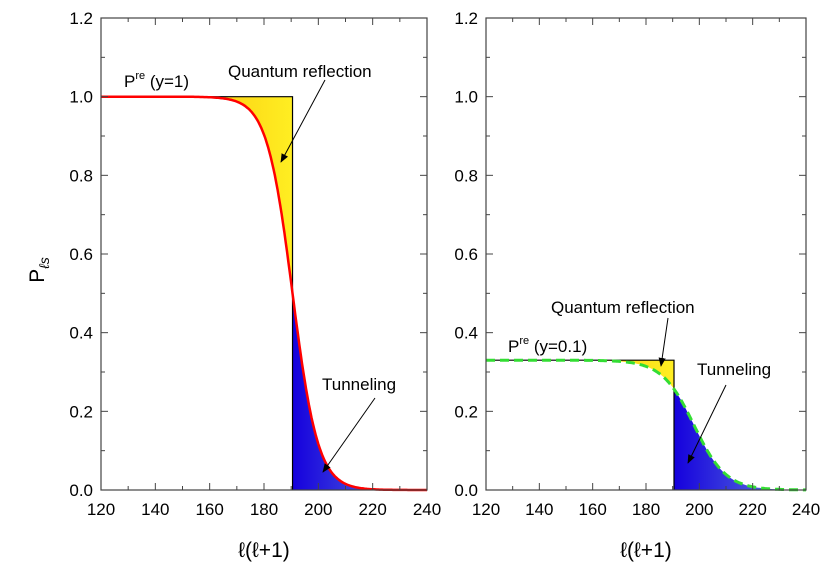  I want to click on reflection-arrow-left, so click(303, 121).